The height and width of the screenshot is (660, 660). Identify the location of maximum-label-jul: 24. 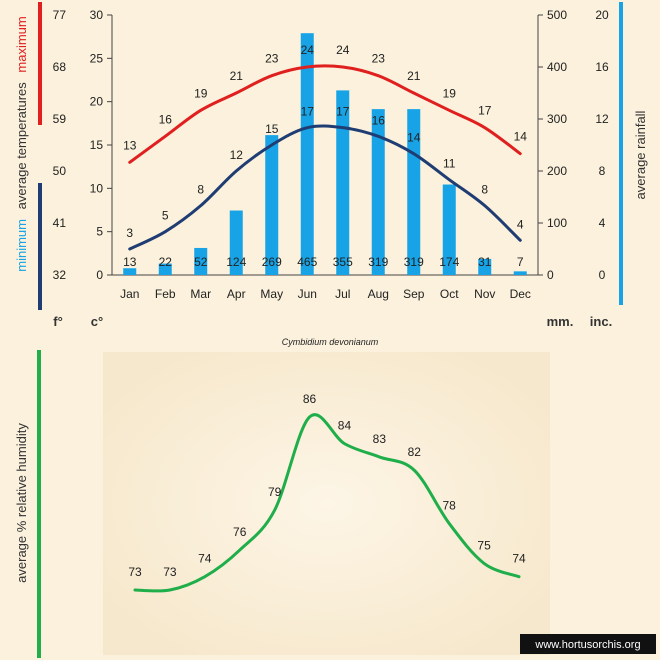
(343, 50).